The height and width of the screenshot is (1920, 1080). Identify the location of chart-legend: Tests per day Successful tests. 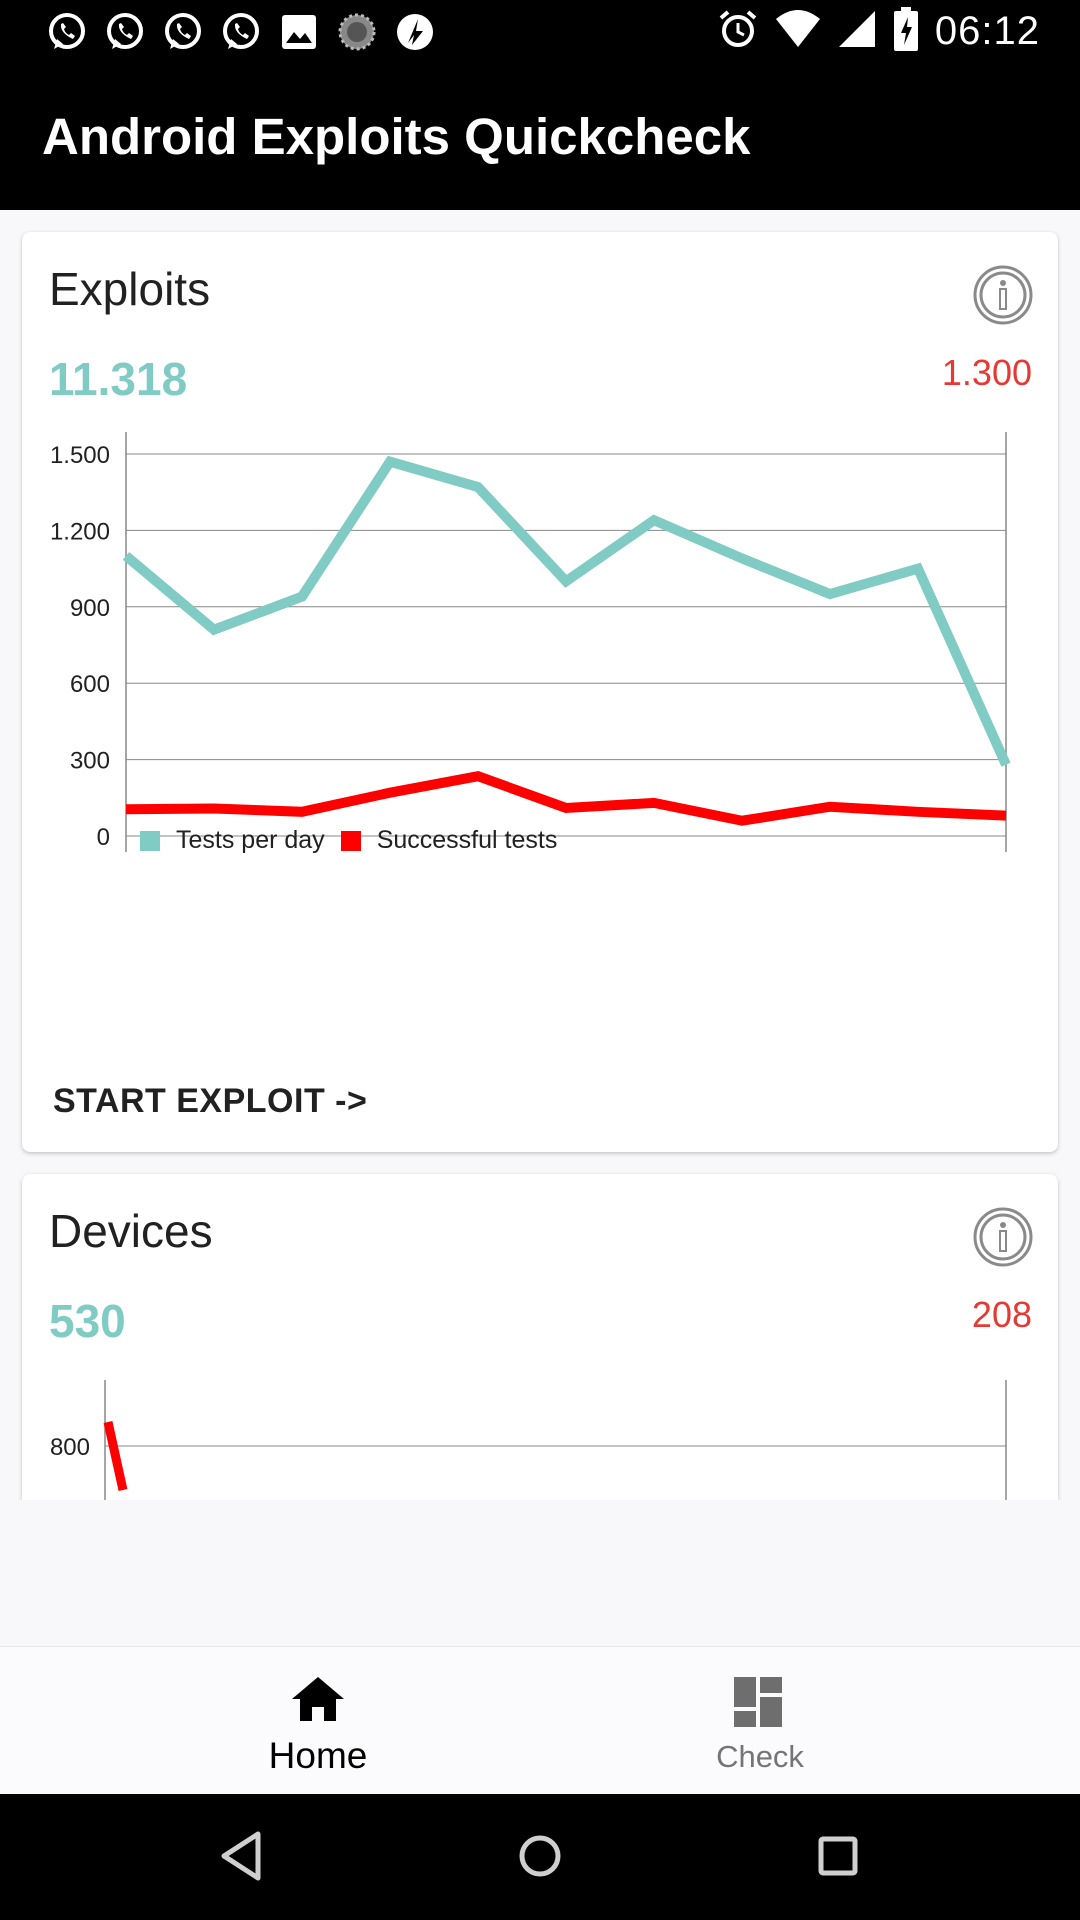
(348, 840).